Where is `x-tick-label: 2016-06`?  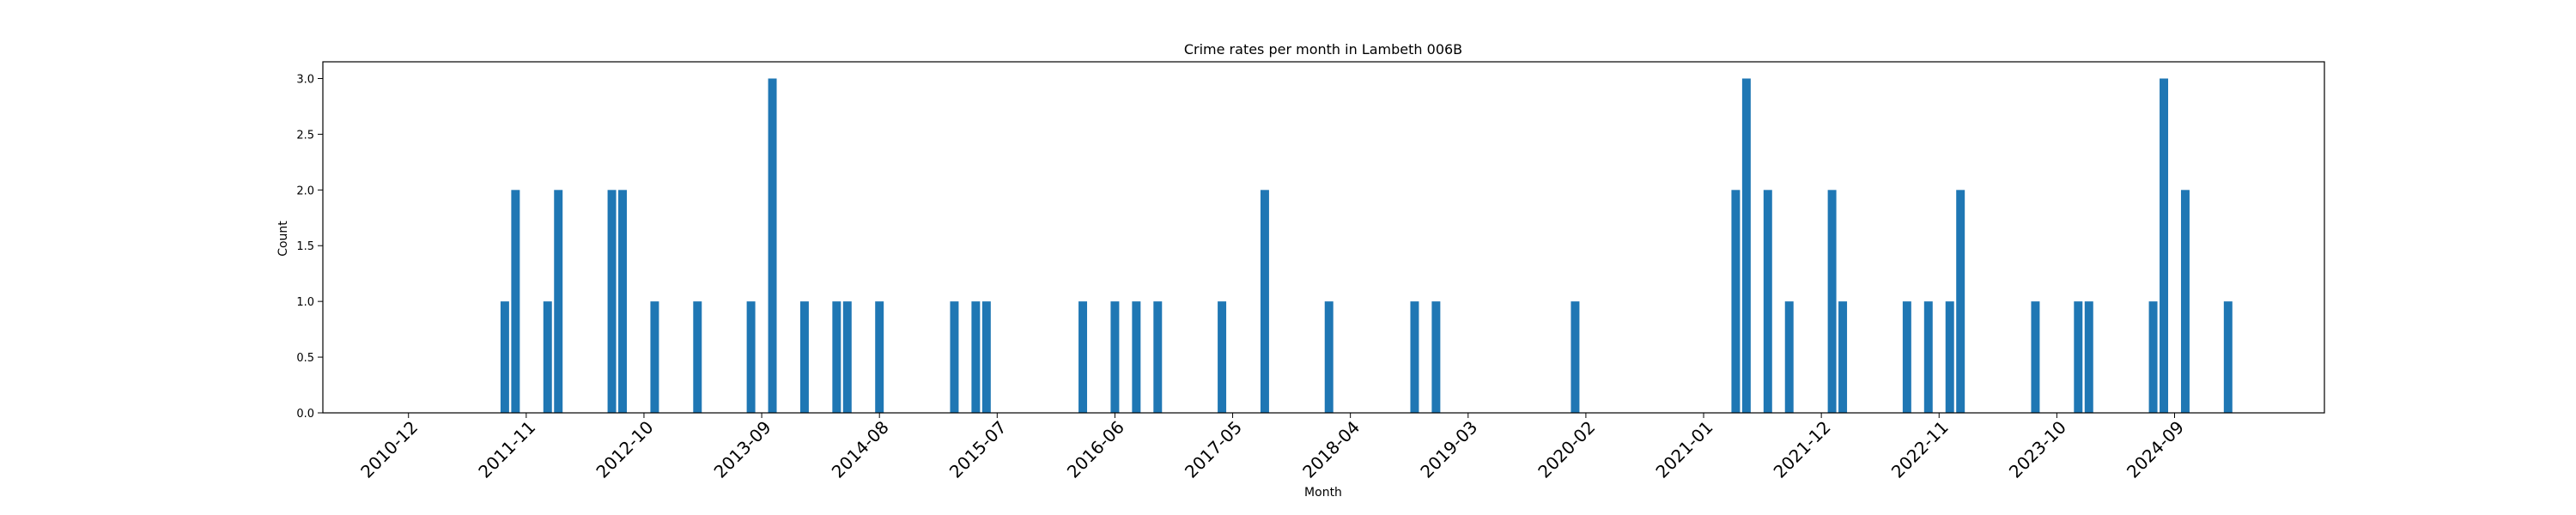 x-tick-label: 2016-06 is located at coordinates (1096, 449).